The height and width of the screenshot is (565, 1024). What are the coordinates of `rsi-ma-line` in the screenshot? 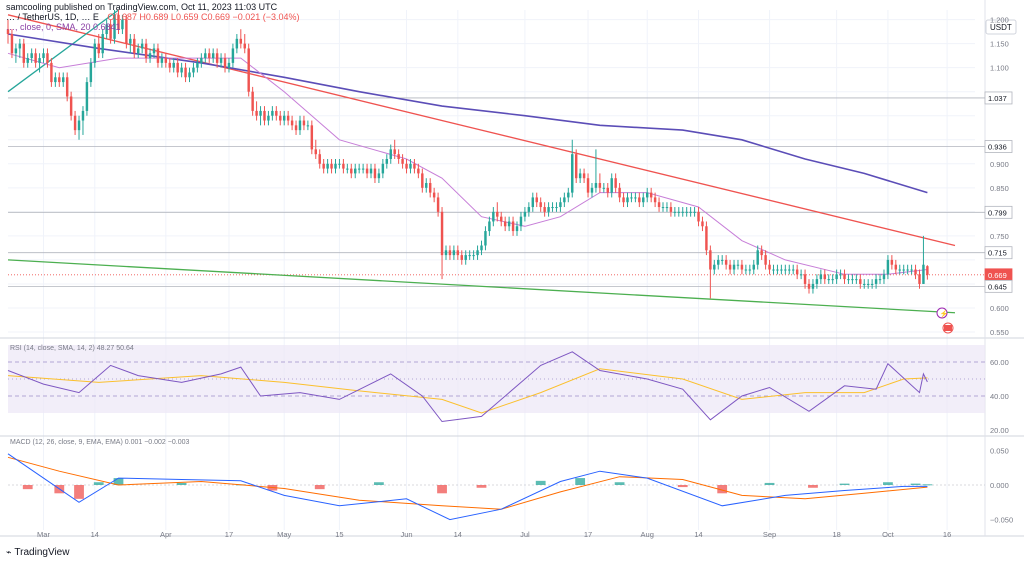 It's located at (467, 391).